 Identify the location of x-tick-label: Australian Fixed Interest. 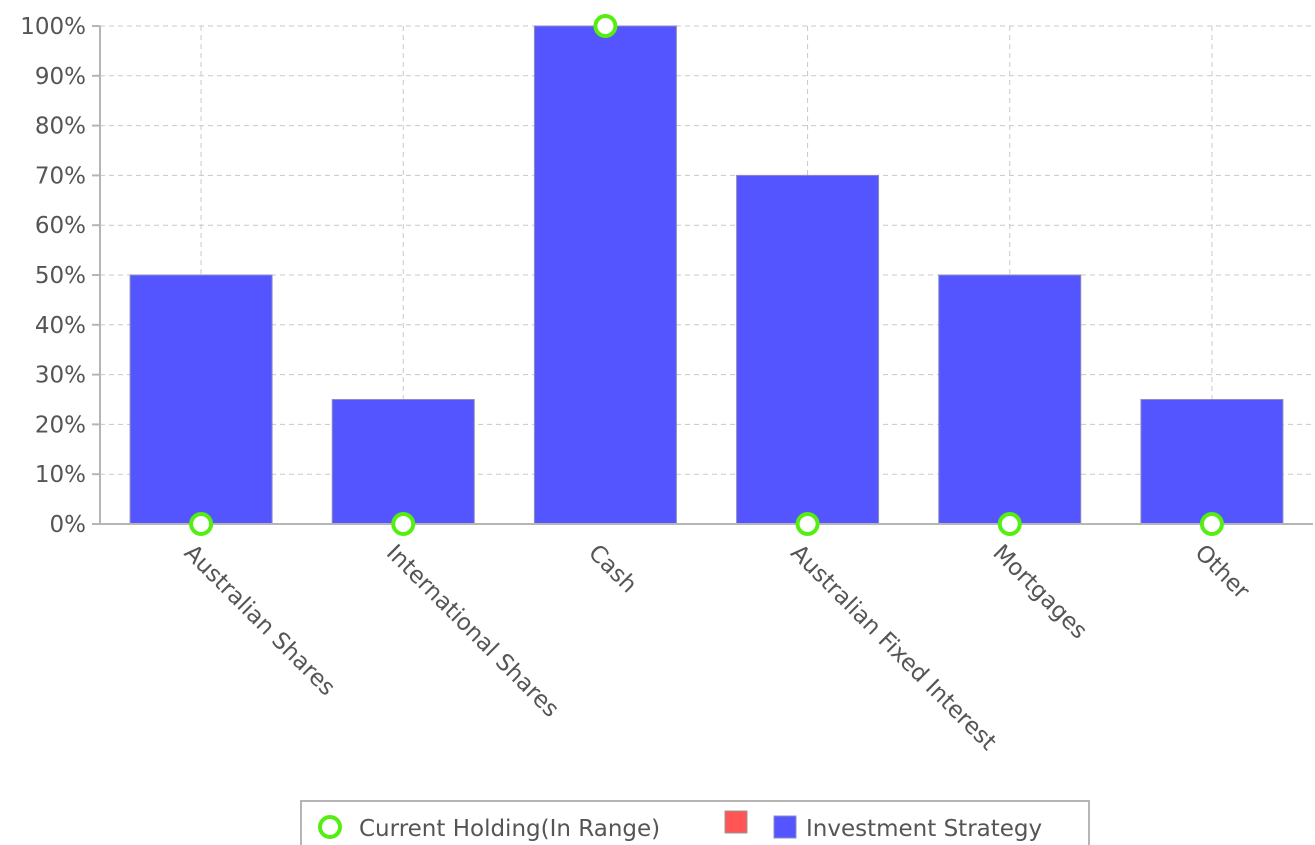
(893, 648).